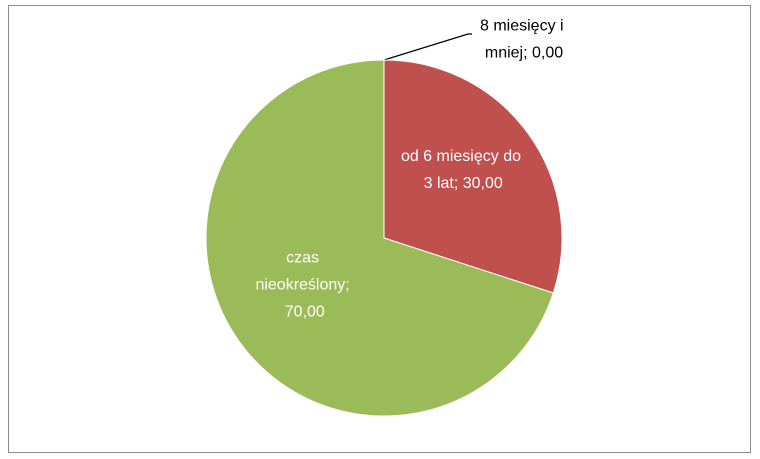 This screenshot has width=760, height=459. Describe the element at coordinates (427, 47) in the screenshot. I see `leader-line` at that location.